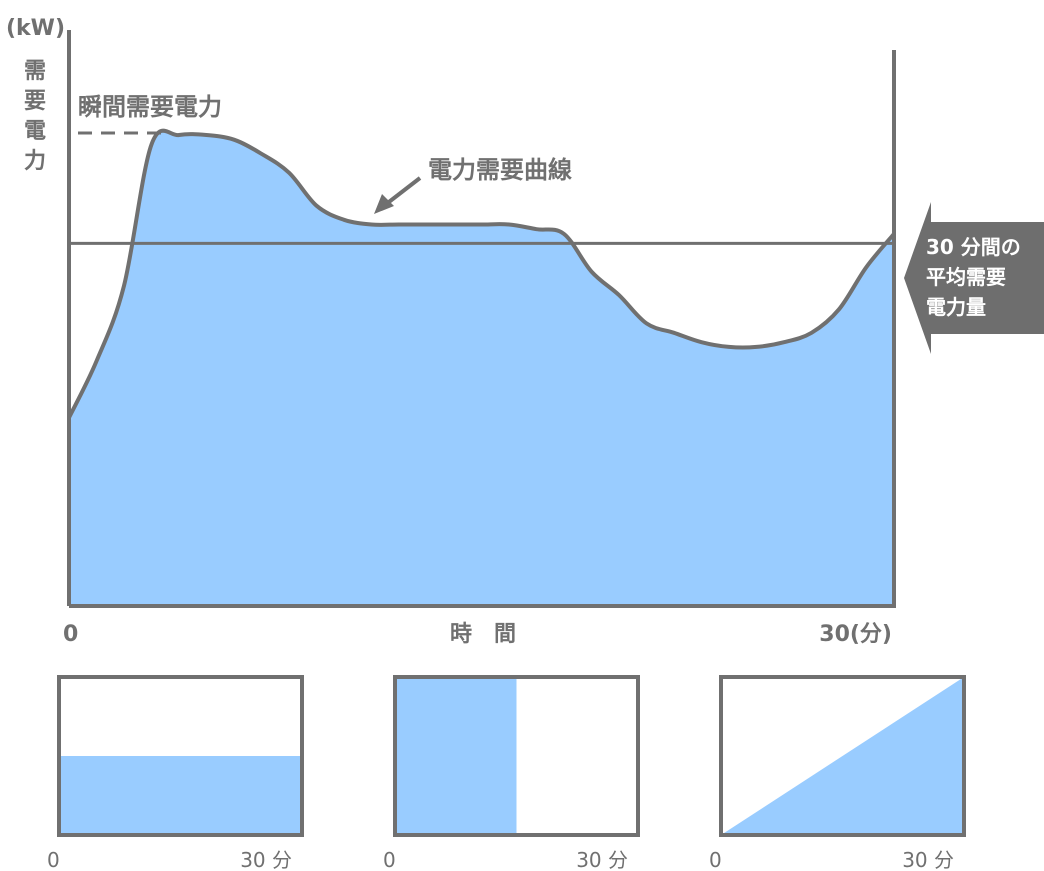 The height and width of the screenshot is (871, 1044). Describe the element at coordinates (35, 116) in the screenshot. I see `y-axis-label: 需要電力` at that location.